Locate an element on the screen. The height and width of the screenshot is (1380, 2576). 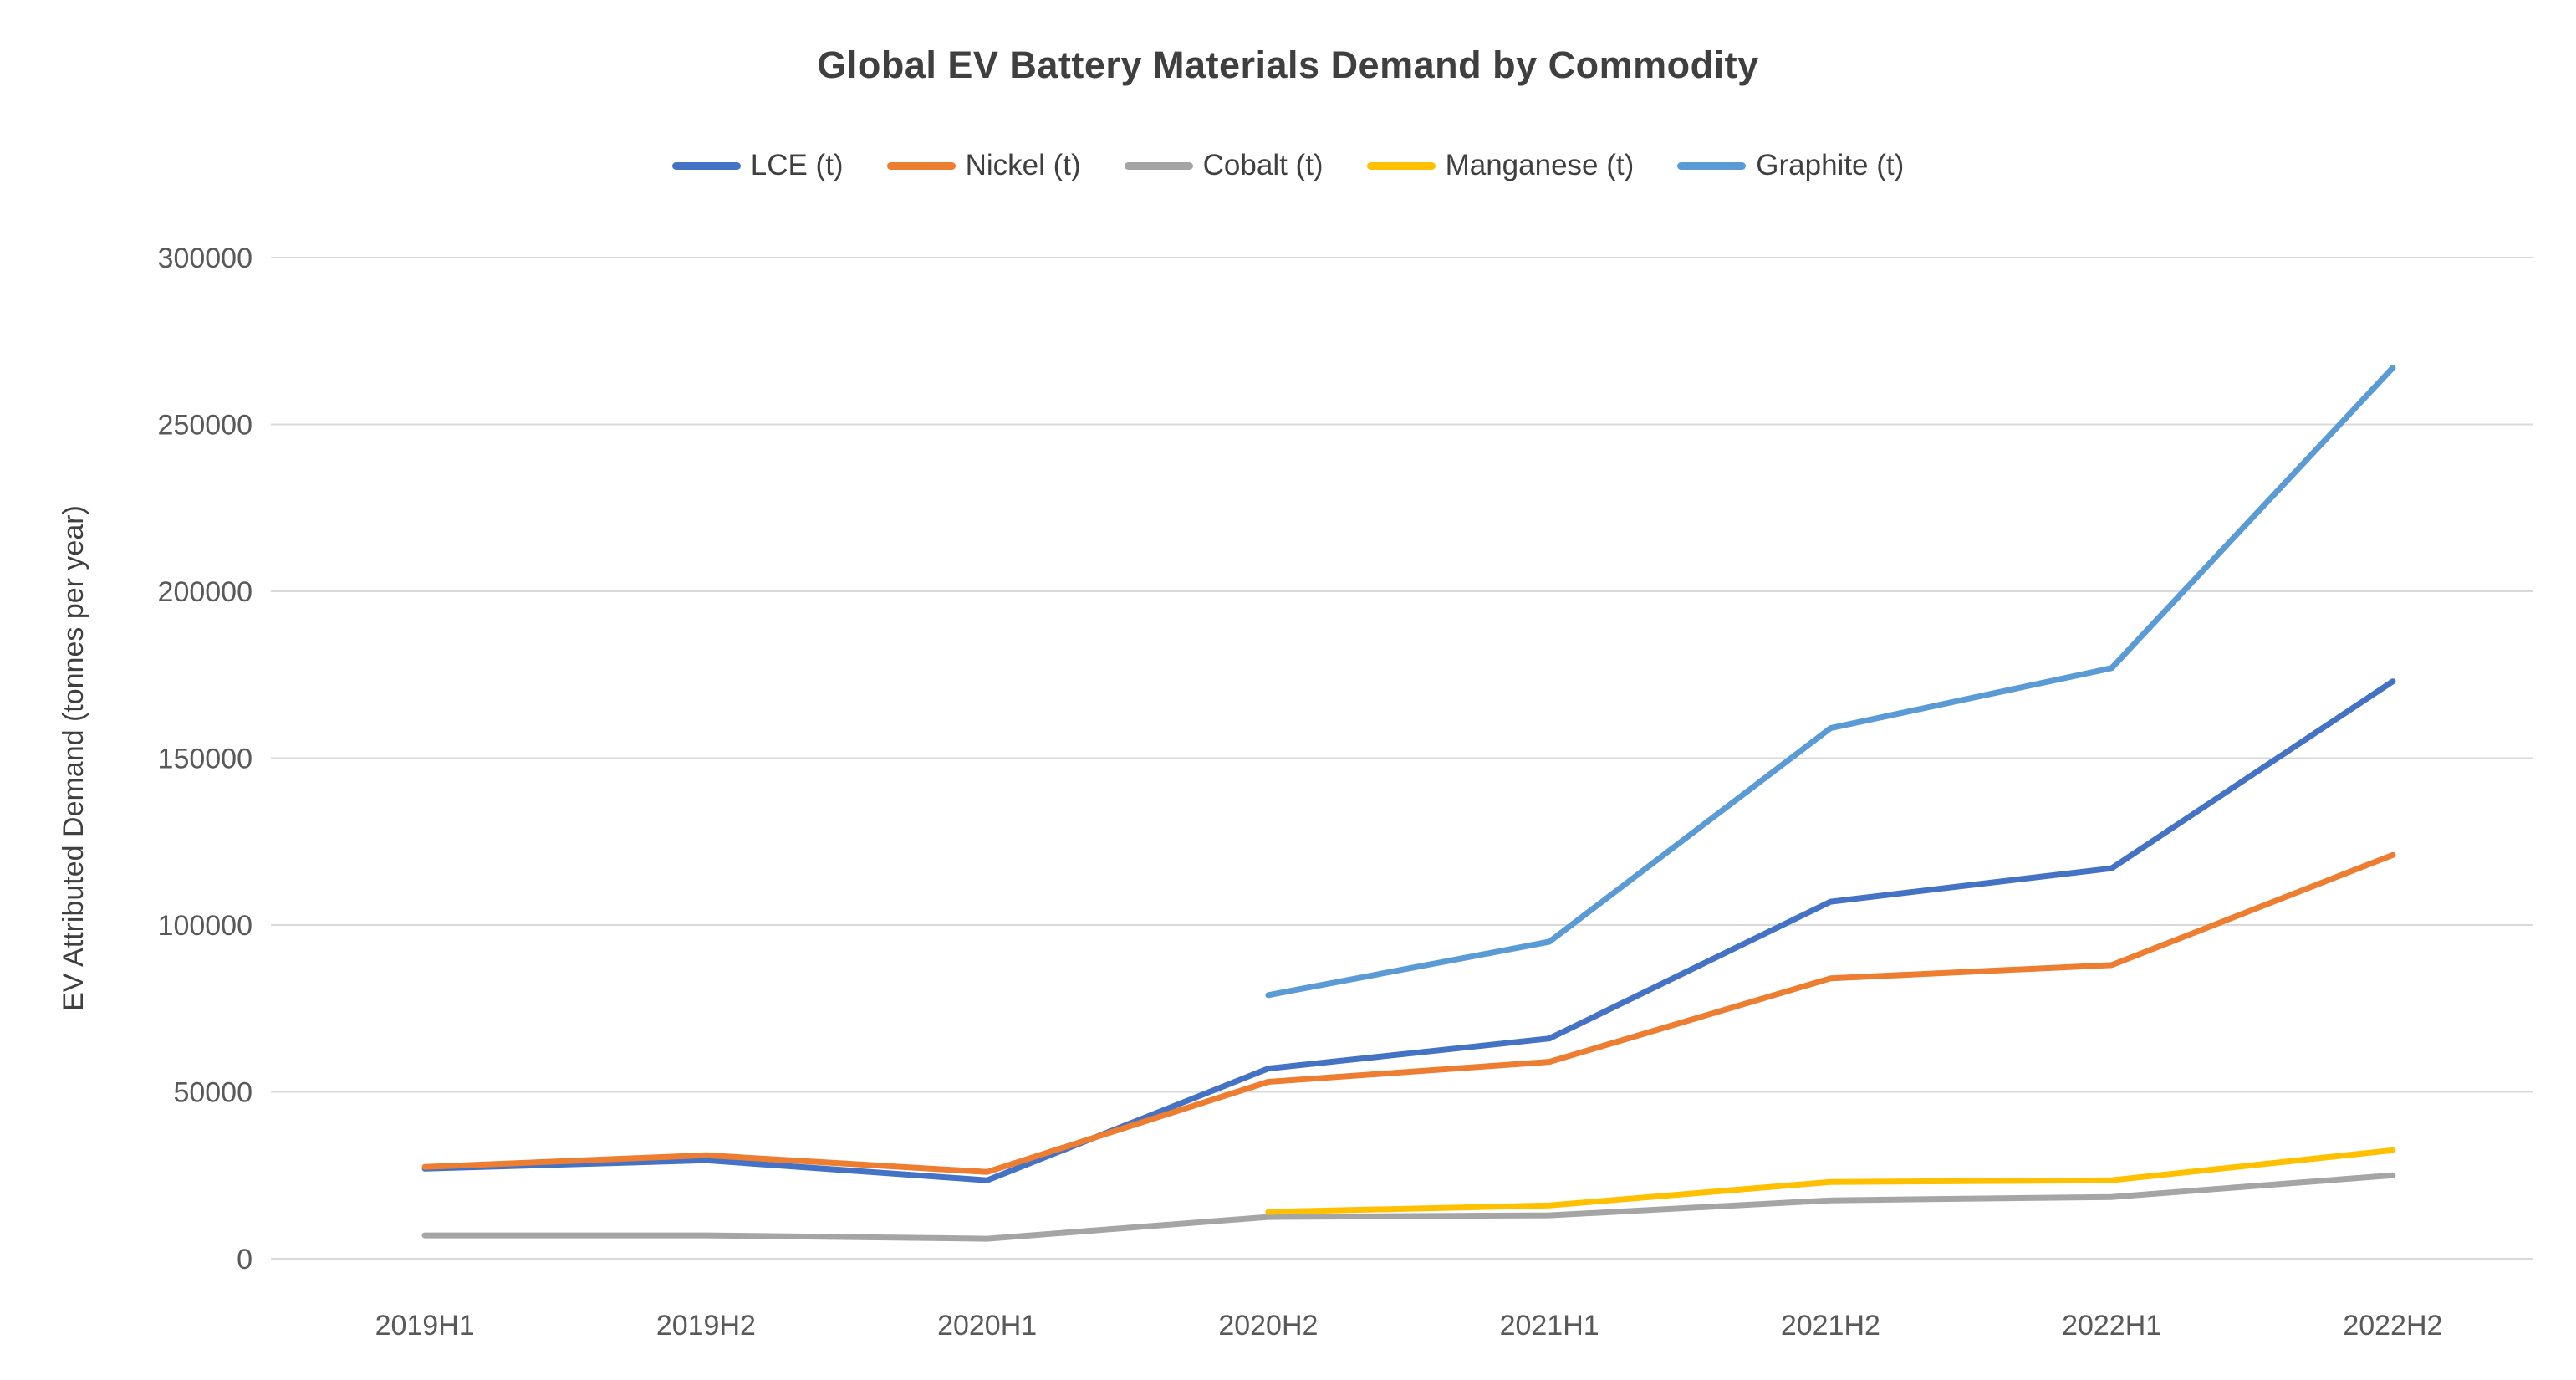
legend-swatch-graphite-t is located at coordinates (1712, 165).